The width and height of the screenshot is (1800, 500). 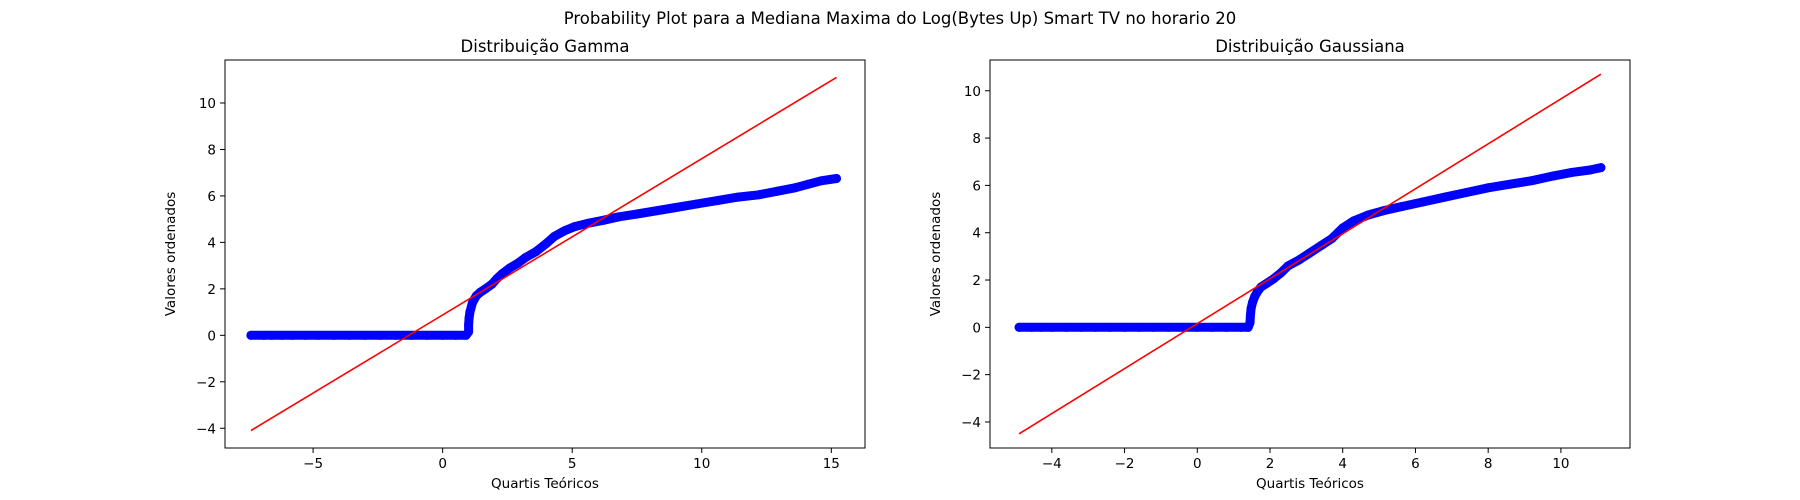 I want to click on chart-1-y-tick-label: −4, so click(x=971, y=423).